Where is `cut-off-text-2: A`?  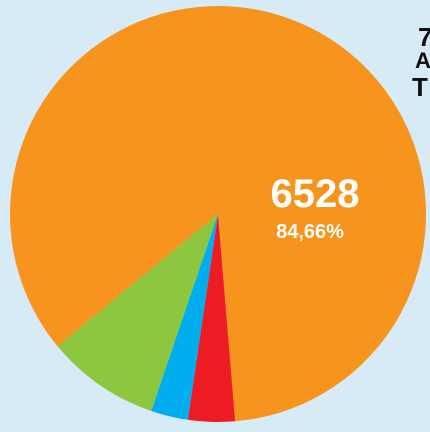
cut-off-text-2: A is located at coordinates (422, 60).